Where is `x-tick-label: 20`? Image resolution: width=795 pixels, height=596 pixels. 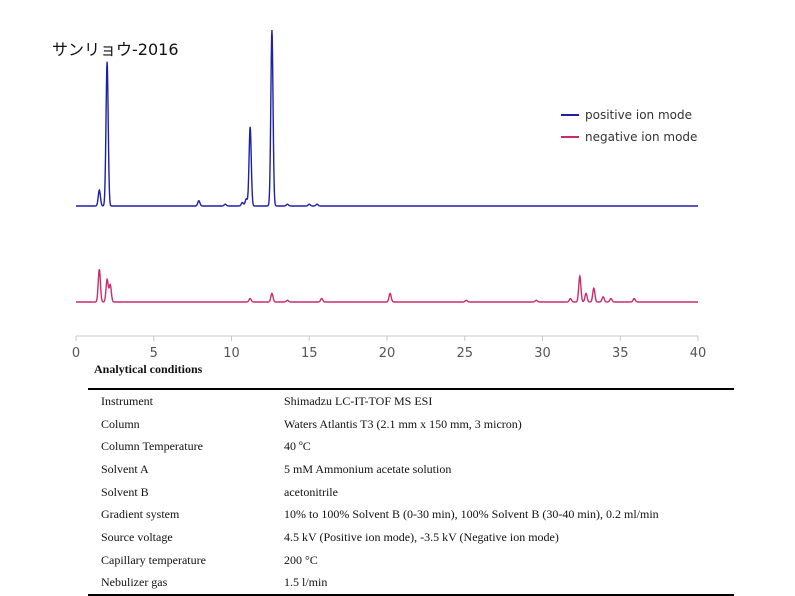 x-tick-label: 20 is located at coordinates (387, 353).